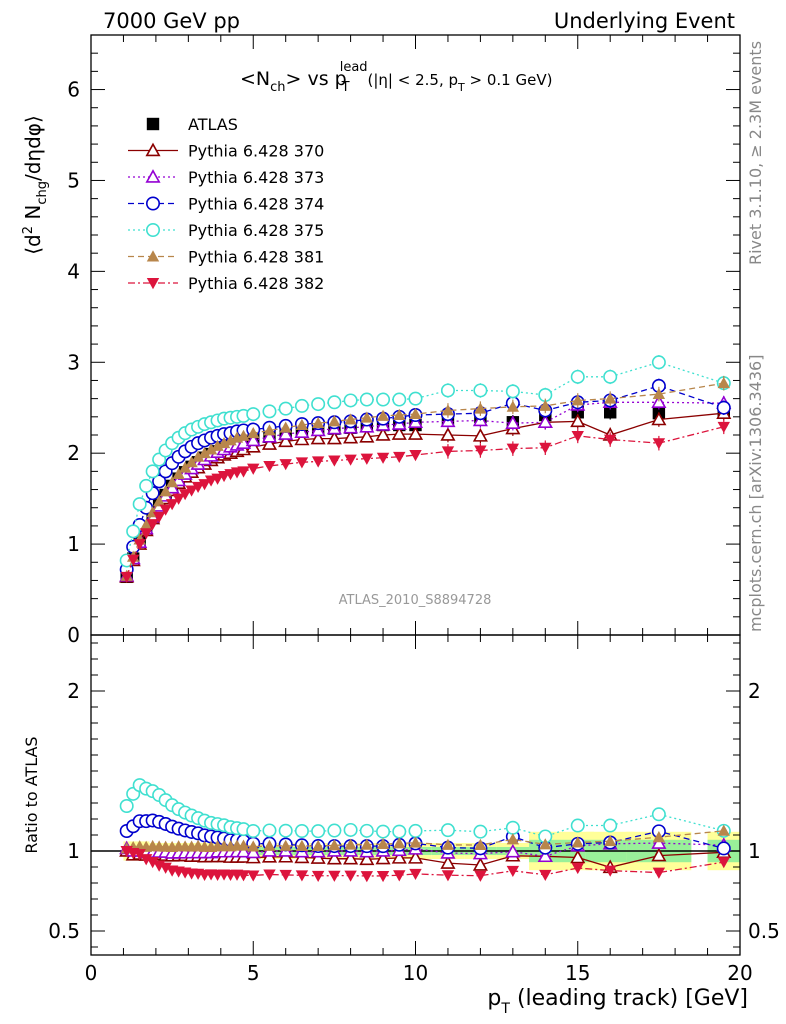 This screenshot has height=1024, width=786. I want to click on lower-ylabel: Ratio to ATLAS, so click(31, 794).